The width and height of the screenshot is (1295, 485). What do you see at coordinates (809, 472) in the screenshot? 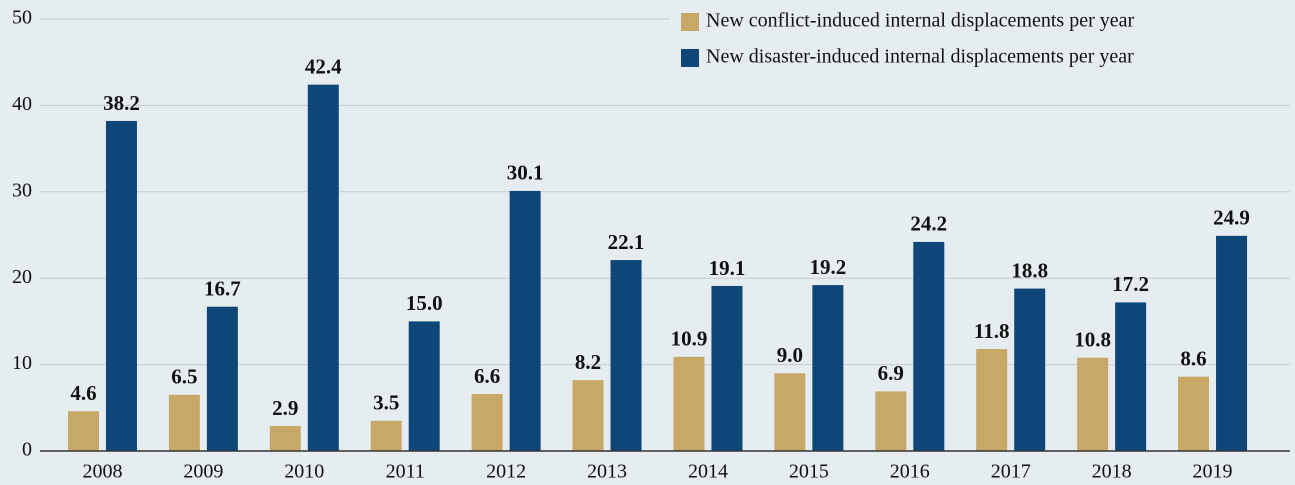
I see `x-tick-label: 2015` at bounding box center [809, 472].